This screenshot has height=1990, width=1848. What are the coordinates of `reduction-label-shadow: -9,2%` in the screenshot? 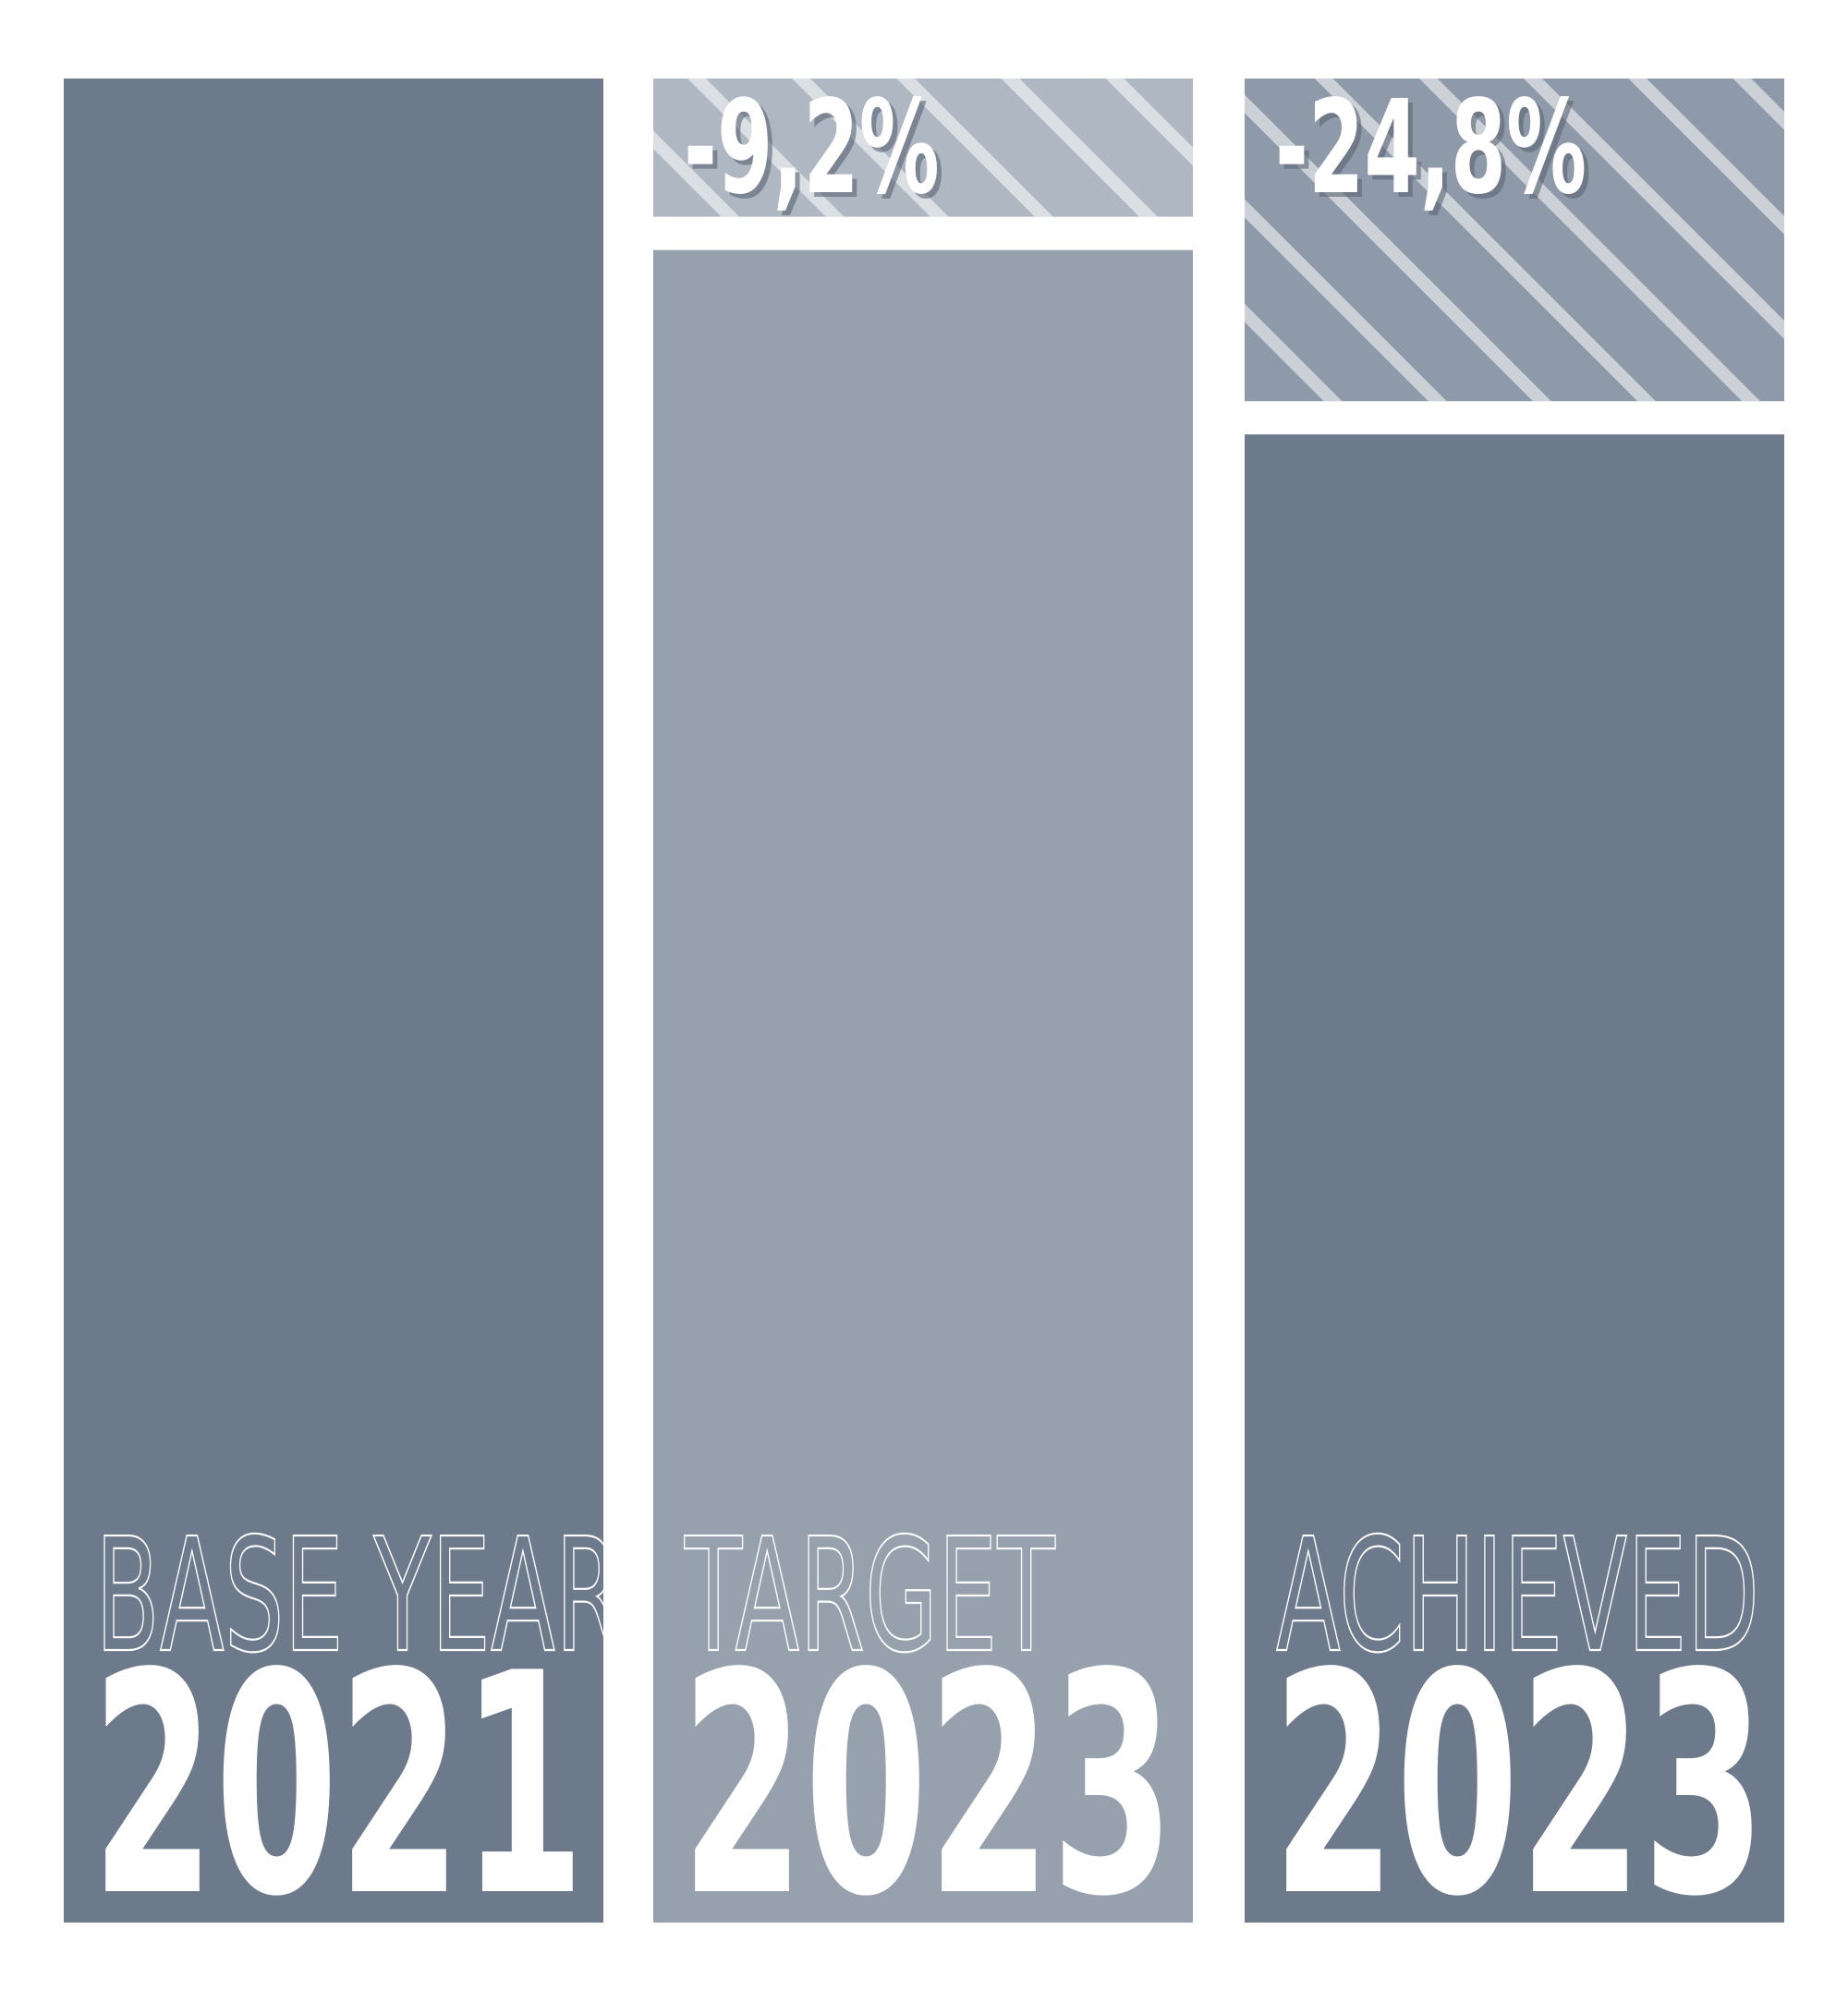 It's located at (816, 152).